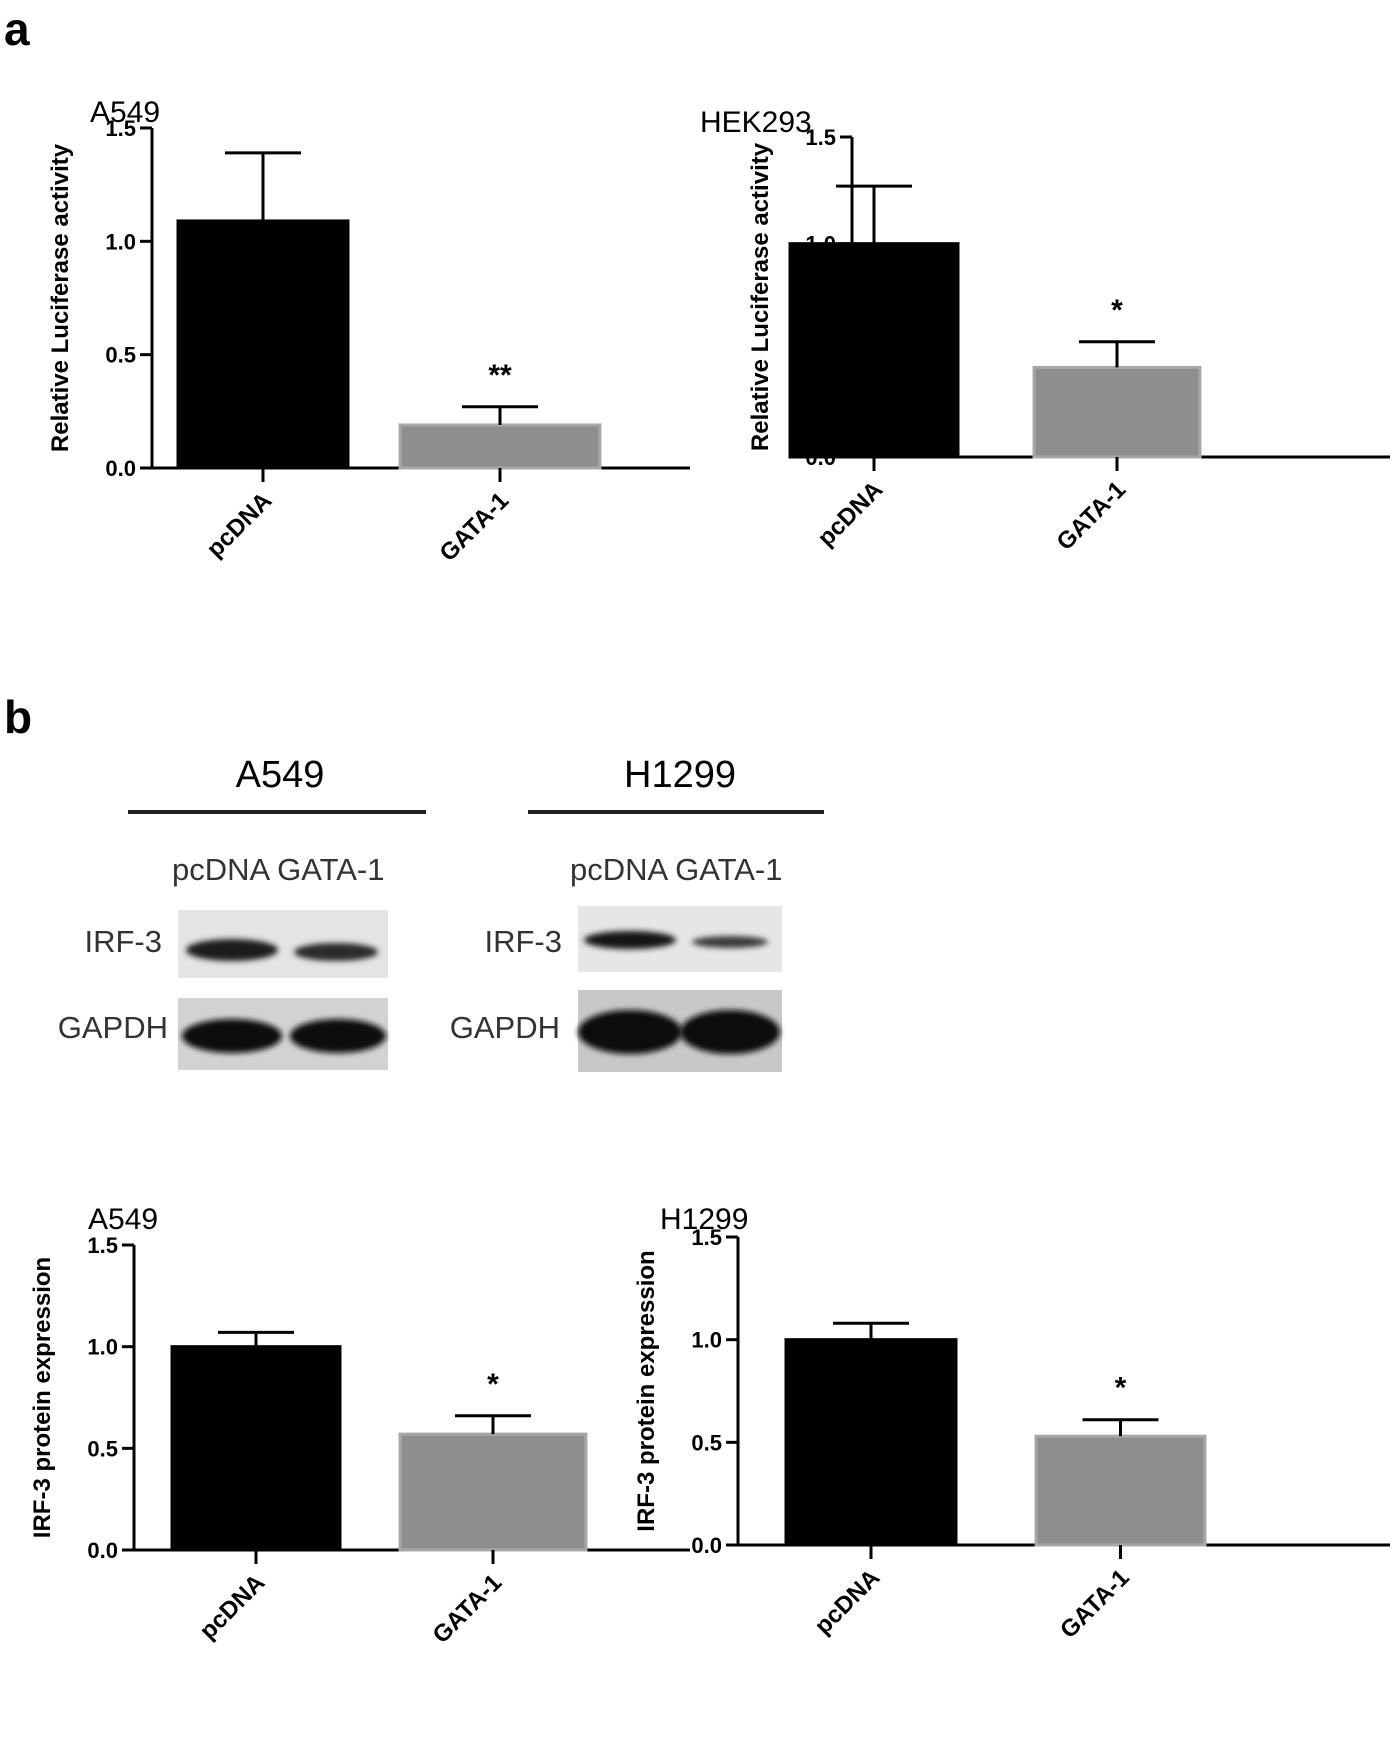  Describe the element at coordinates (17, 29) in the screenshot. I see `panel-a-label: a` at that location.